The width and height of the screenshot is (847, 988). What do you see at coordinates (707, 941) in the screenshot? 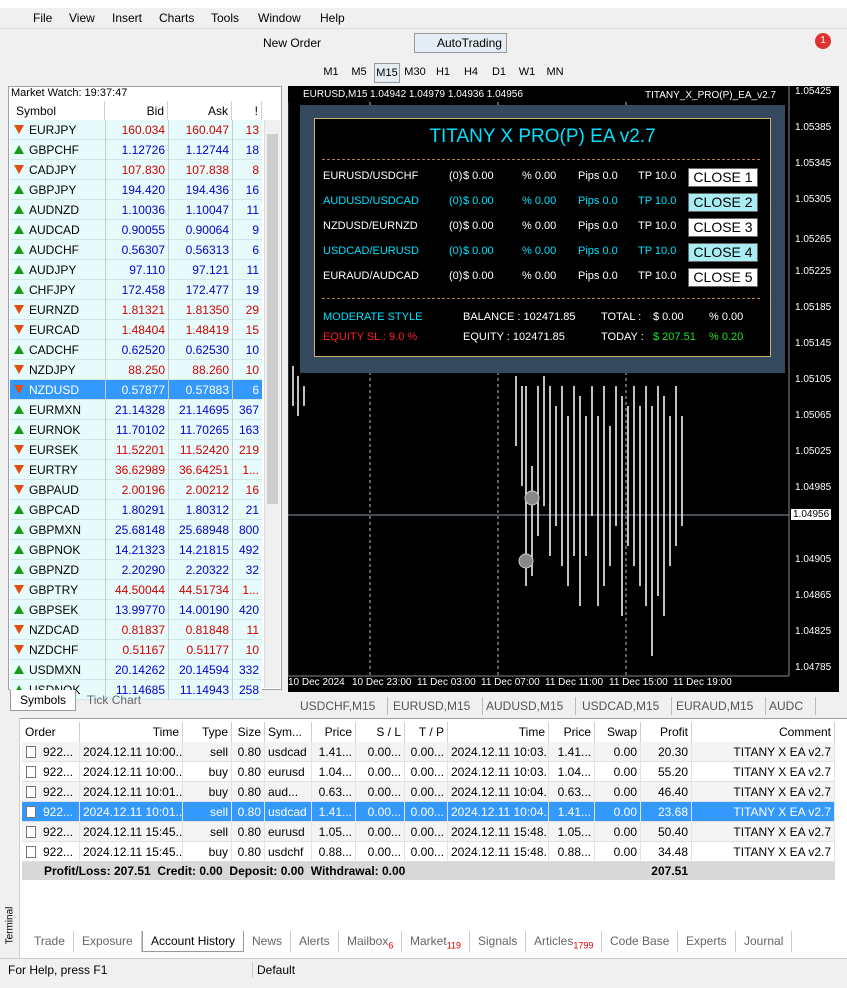
I see `terminal-tab: Experts` at bounding box center [707, 941].